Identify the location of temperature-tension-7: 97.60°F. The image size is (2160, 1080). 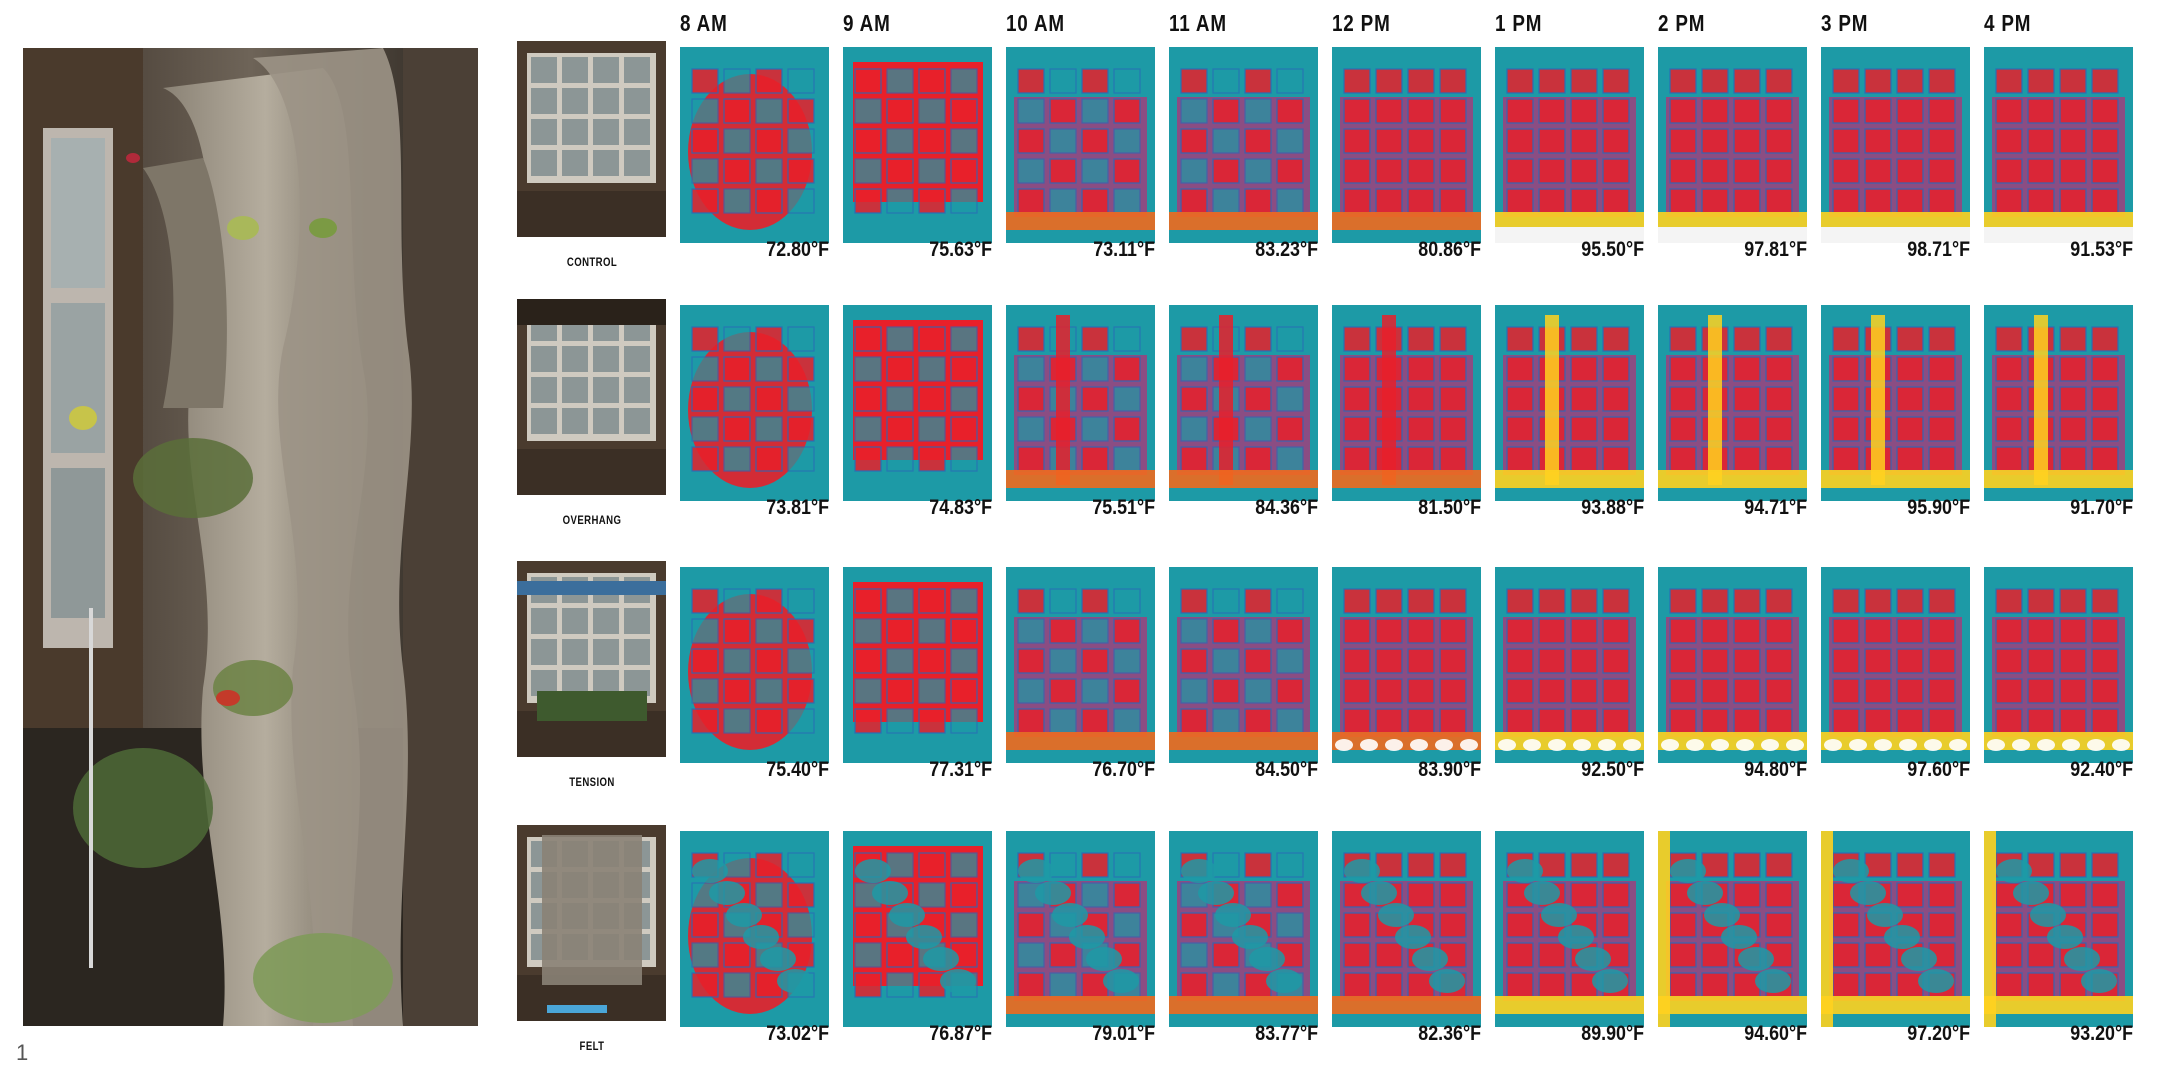
(1938, 769).